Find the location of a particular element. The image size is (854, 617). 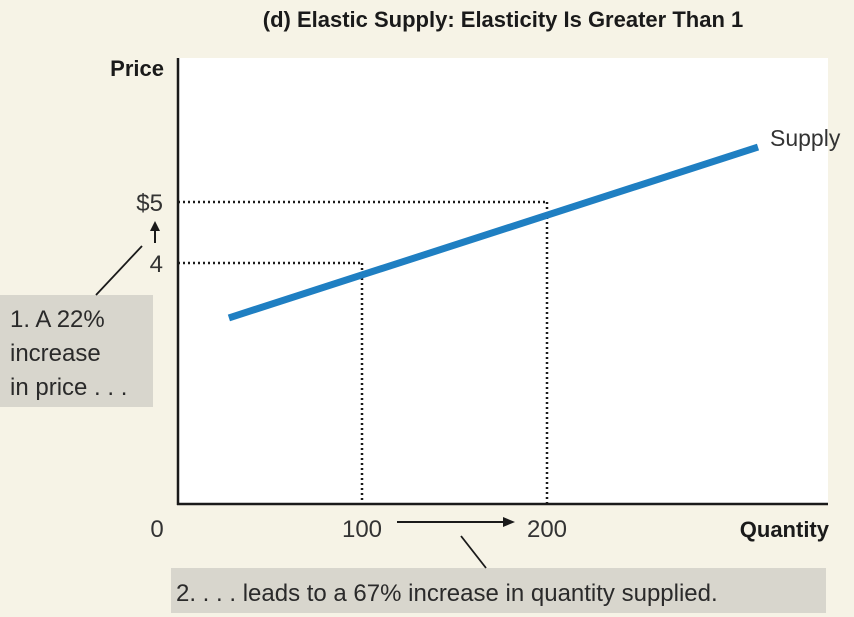

price-annotation-box is located at coordinates (76, 351).